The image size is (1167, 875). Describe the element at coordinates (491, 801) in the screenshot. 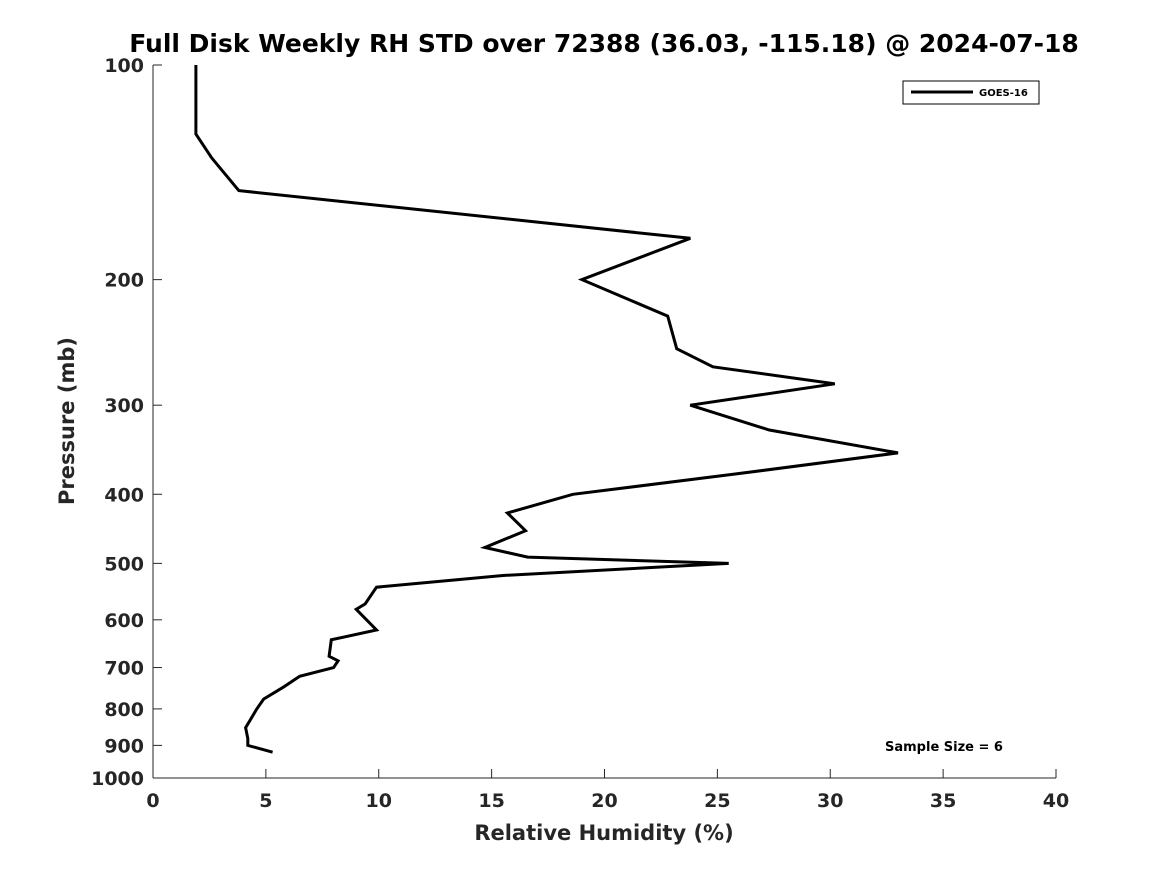

I see `x-tick-label: 15` at that location.